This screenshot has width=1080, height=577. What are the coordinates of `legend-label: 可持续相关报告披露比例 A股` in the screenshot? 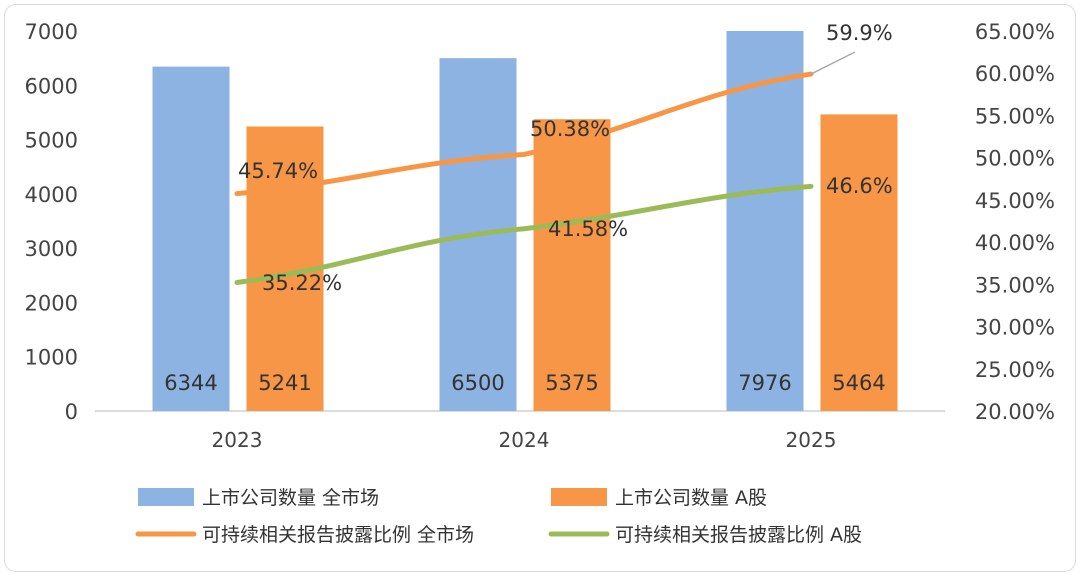 It's located at (738, 535).